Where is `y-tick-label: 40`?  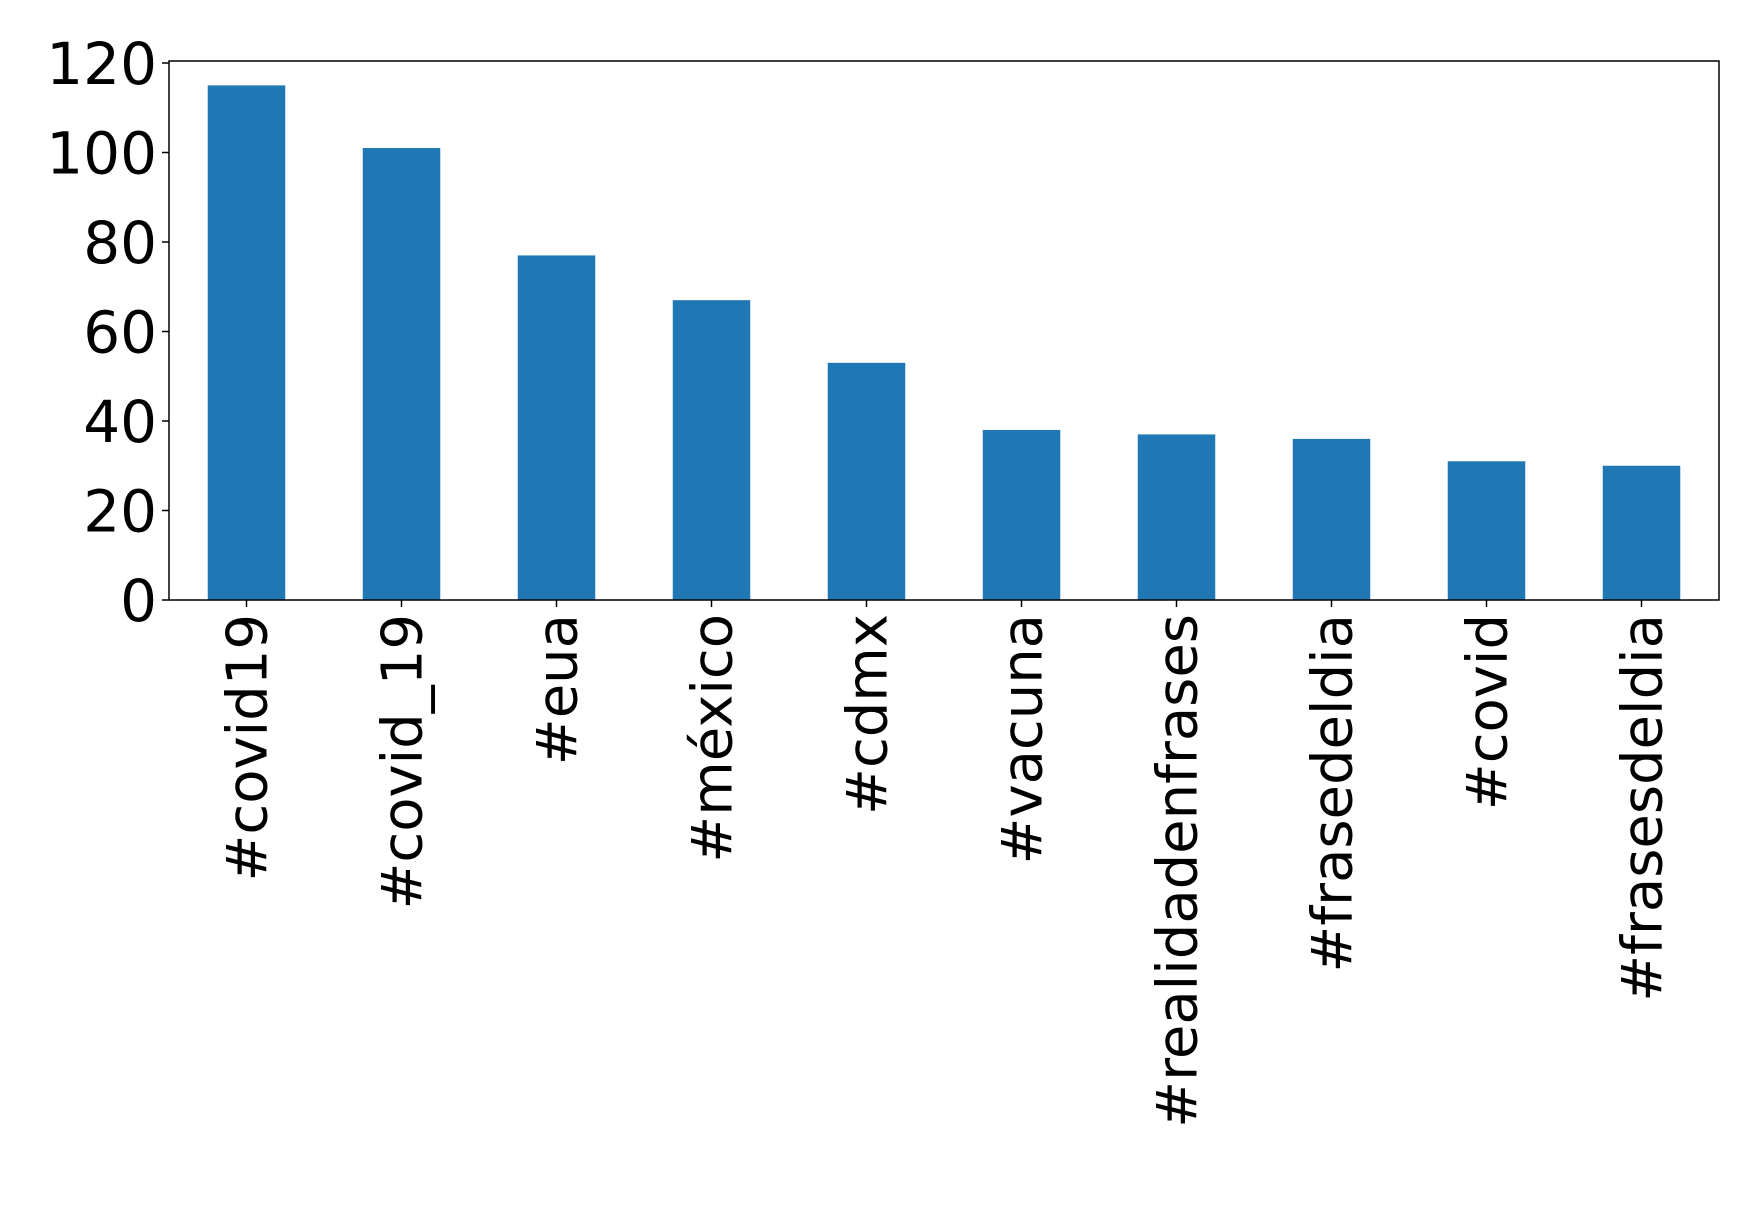
y-tick-label: 40 is located at coordinates (120, 422).